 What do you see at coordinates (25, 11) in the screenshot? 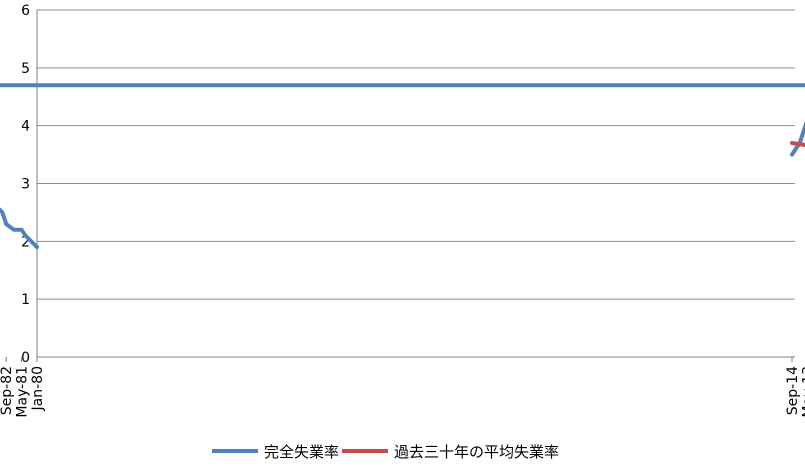
I see `y-tick-label: 6` at bounding box center [25, 11].